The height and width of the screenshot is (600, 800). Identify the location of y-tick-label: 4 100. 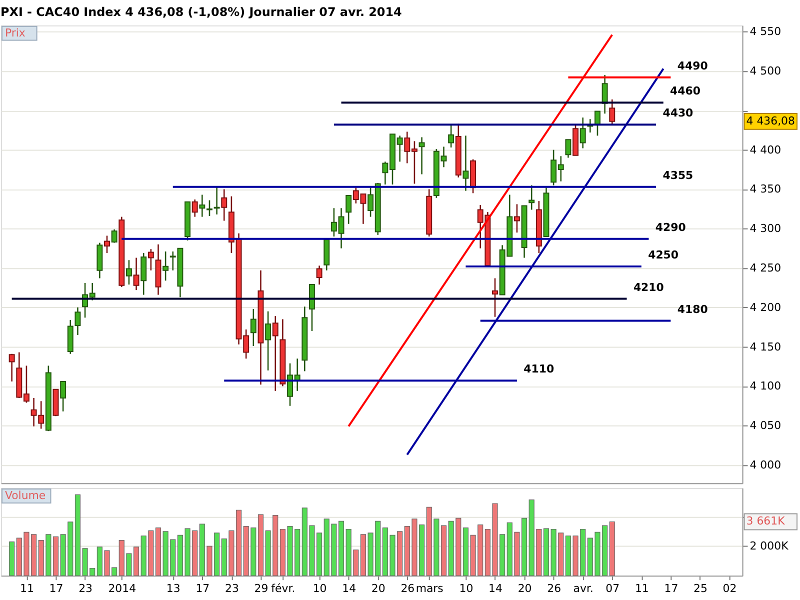
(766, 386).